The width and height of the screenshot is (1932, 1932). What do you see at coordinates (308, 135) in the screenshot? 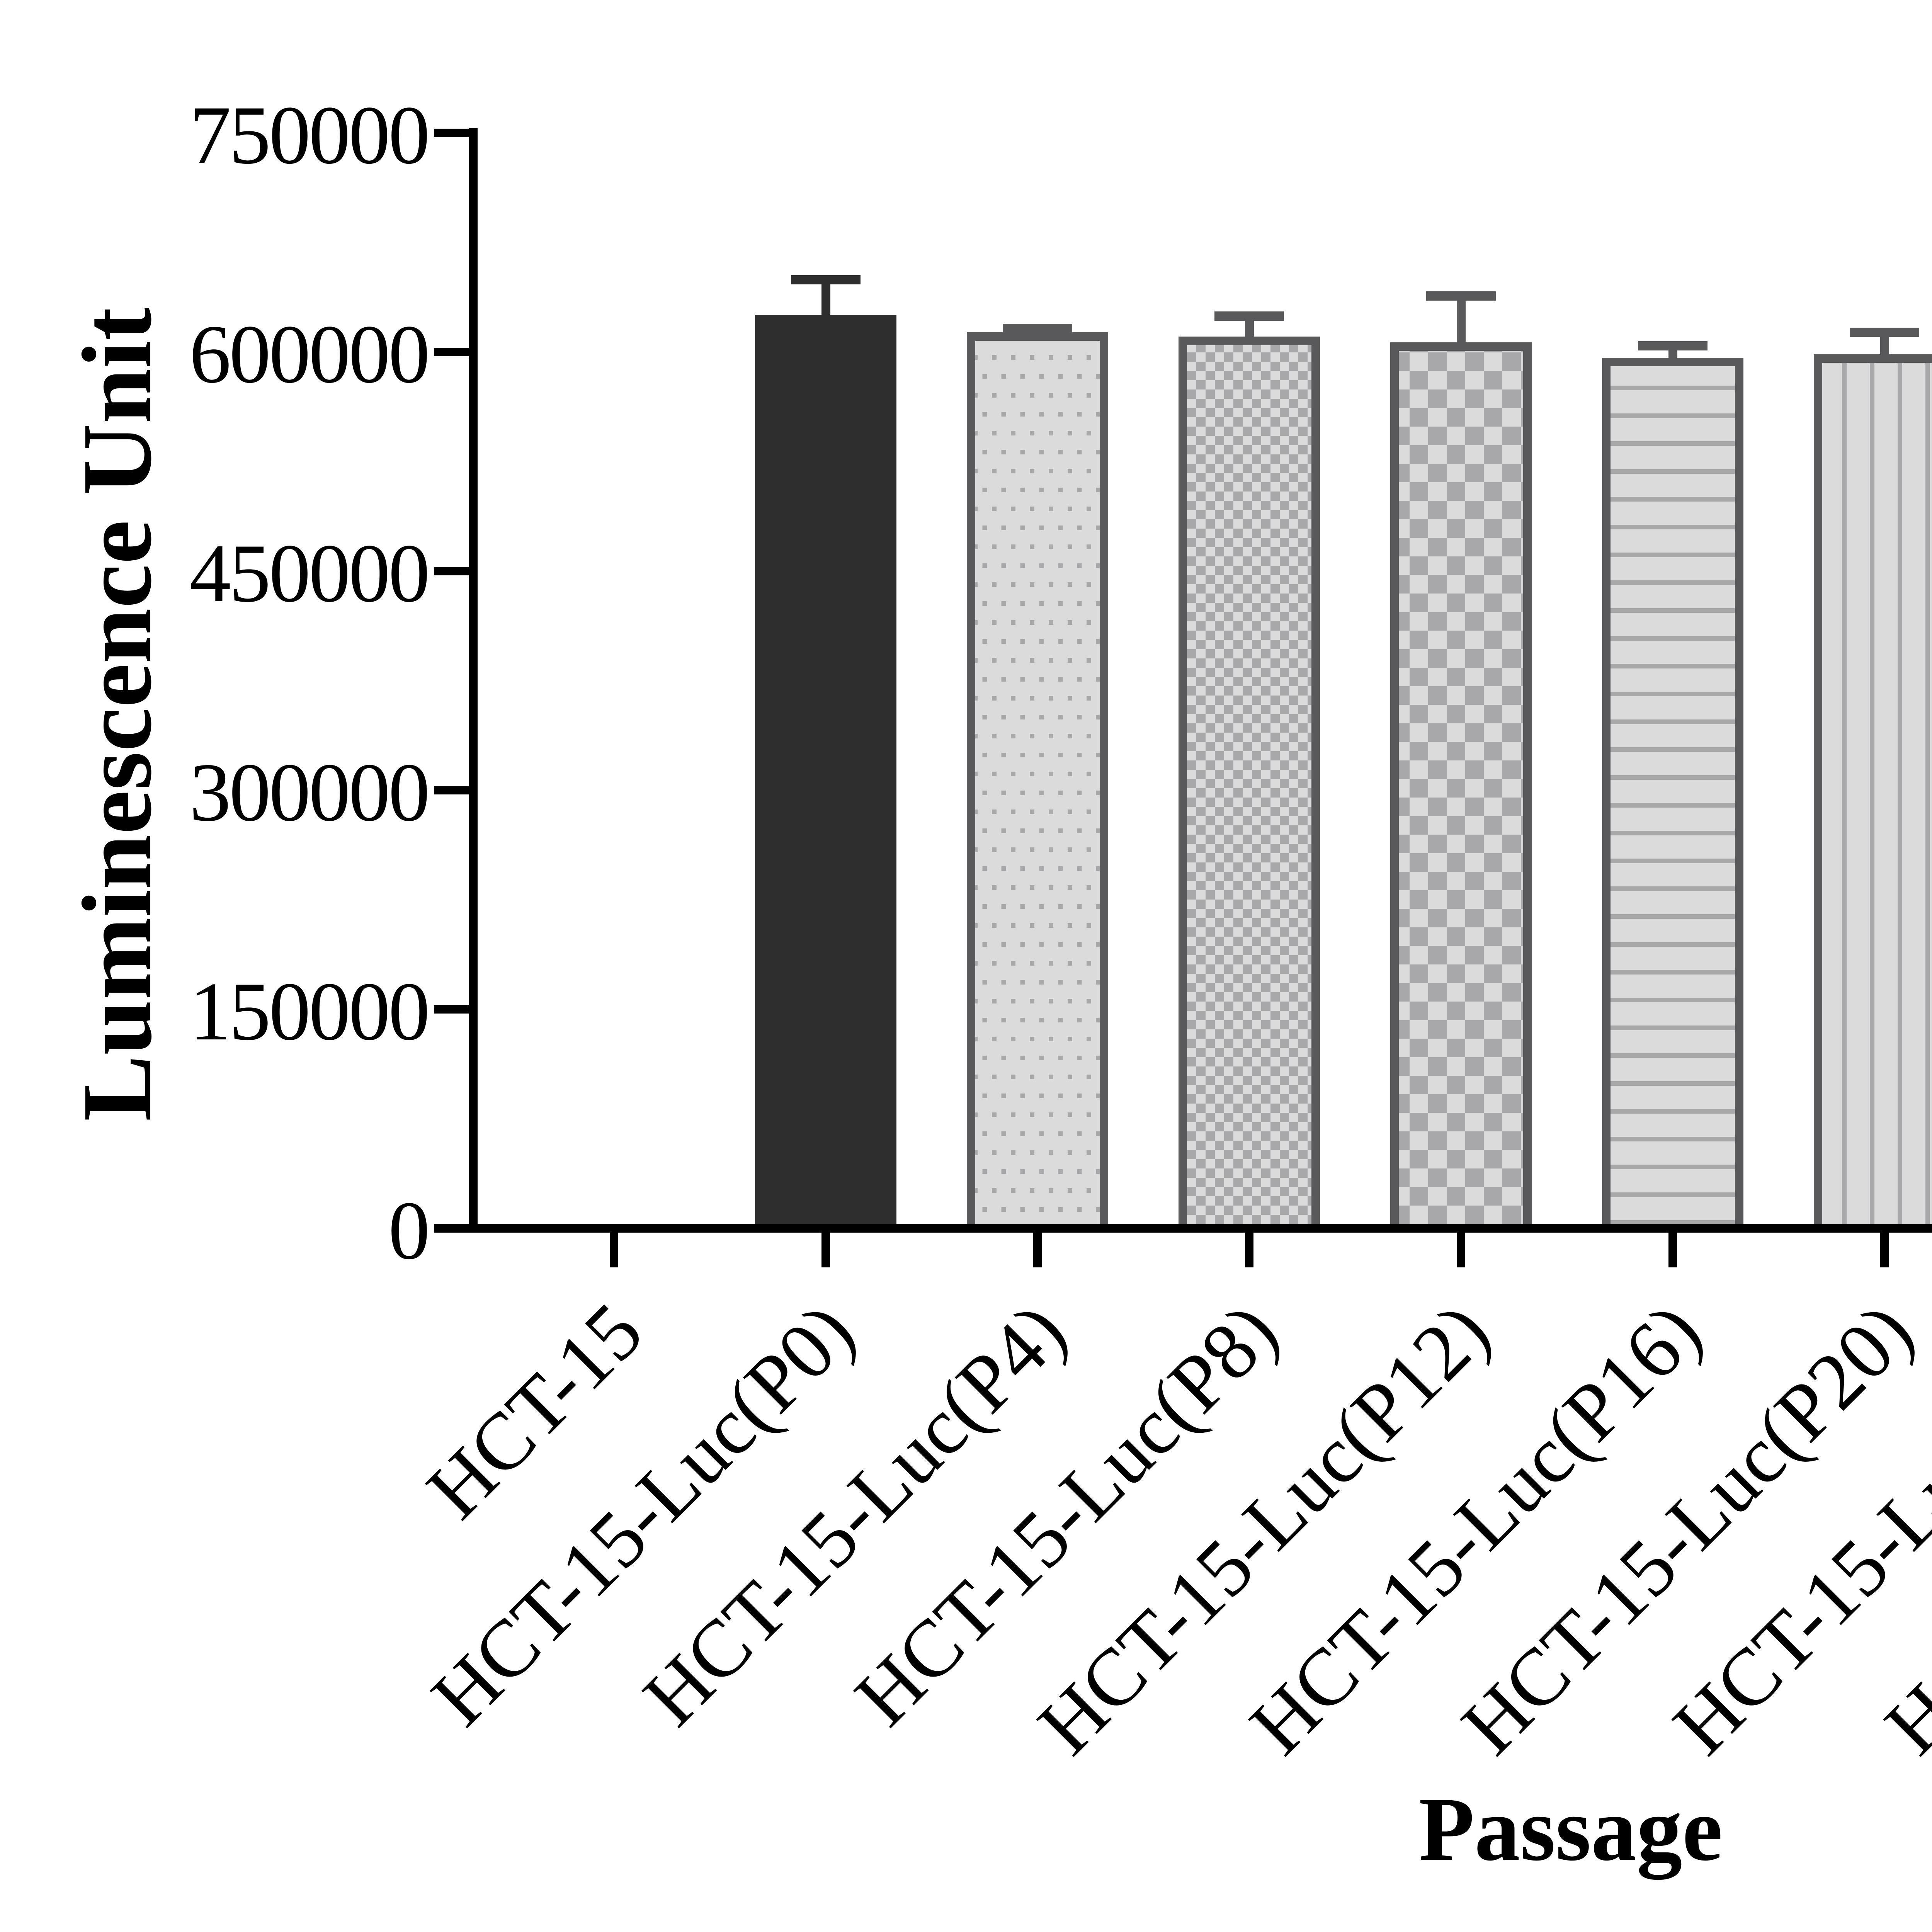
I see `svg-text: 750000` at bounding box center [308, 135].